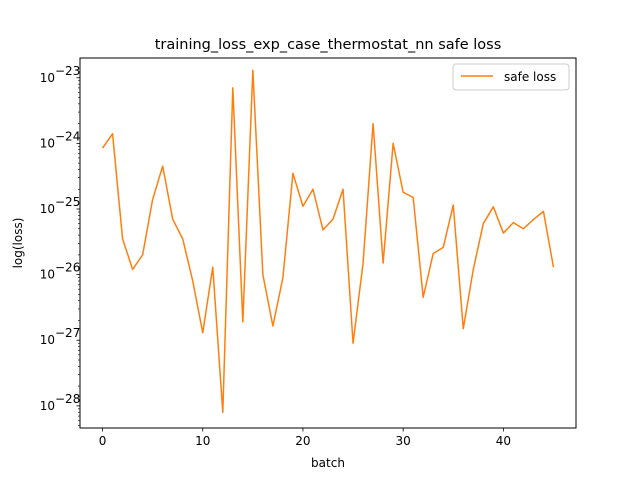 The image size is (640, 480). Describe the element at coordinates (503, 441) in the screenshot. I see `x-tick-label: 40` at that location.